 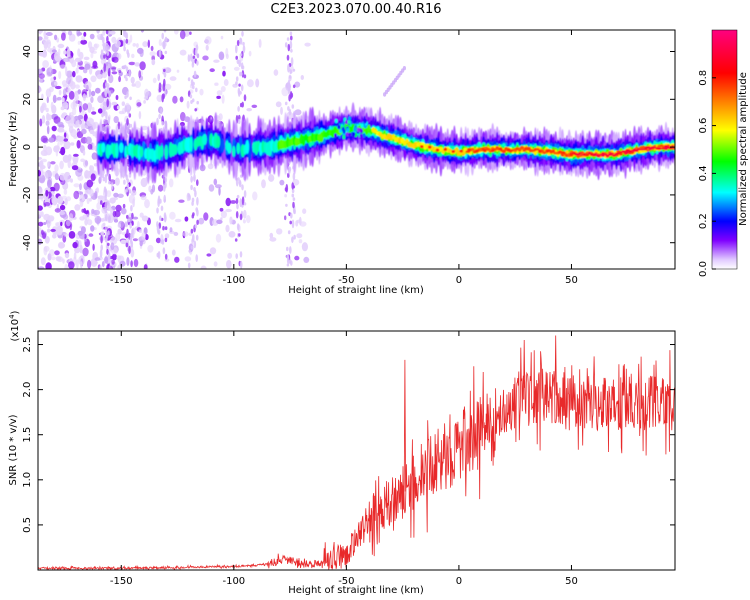 I want to click on colorbar-tick-label: 0.0, so click(x=703, y=269).